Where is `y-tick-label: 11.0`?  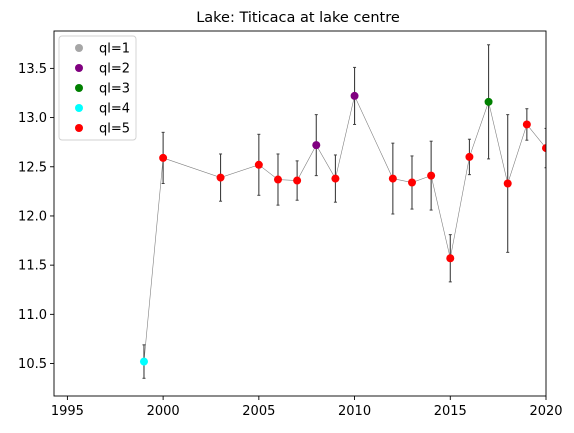
y-tick-label: 11.0 is located at coordinates (32, 315).